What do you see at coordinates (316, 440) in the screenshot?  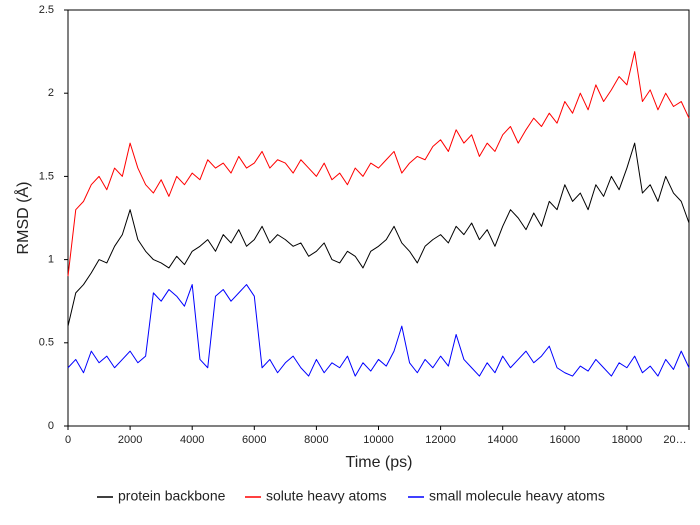 I see `x-tick-label: 8000` at bounding box center [316, 440].